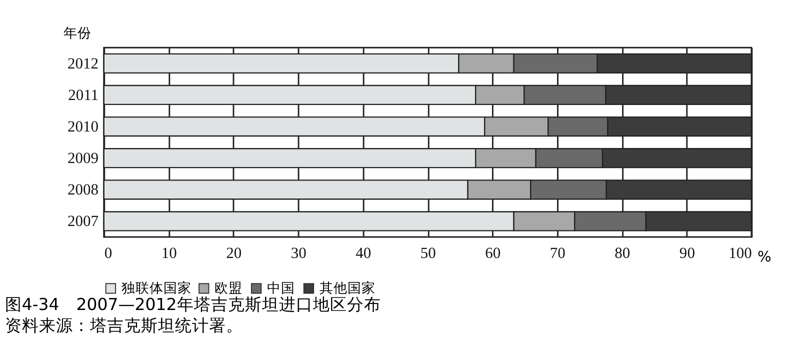 Image resolution: width=800 pixels, height=347 pixels. What do you see at coordinates (78, 33) in the screenshot?
I see `y-axis-title: 年份` at bounding box center [78, 33].